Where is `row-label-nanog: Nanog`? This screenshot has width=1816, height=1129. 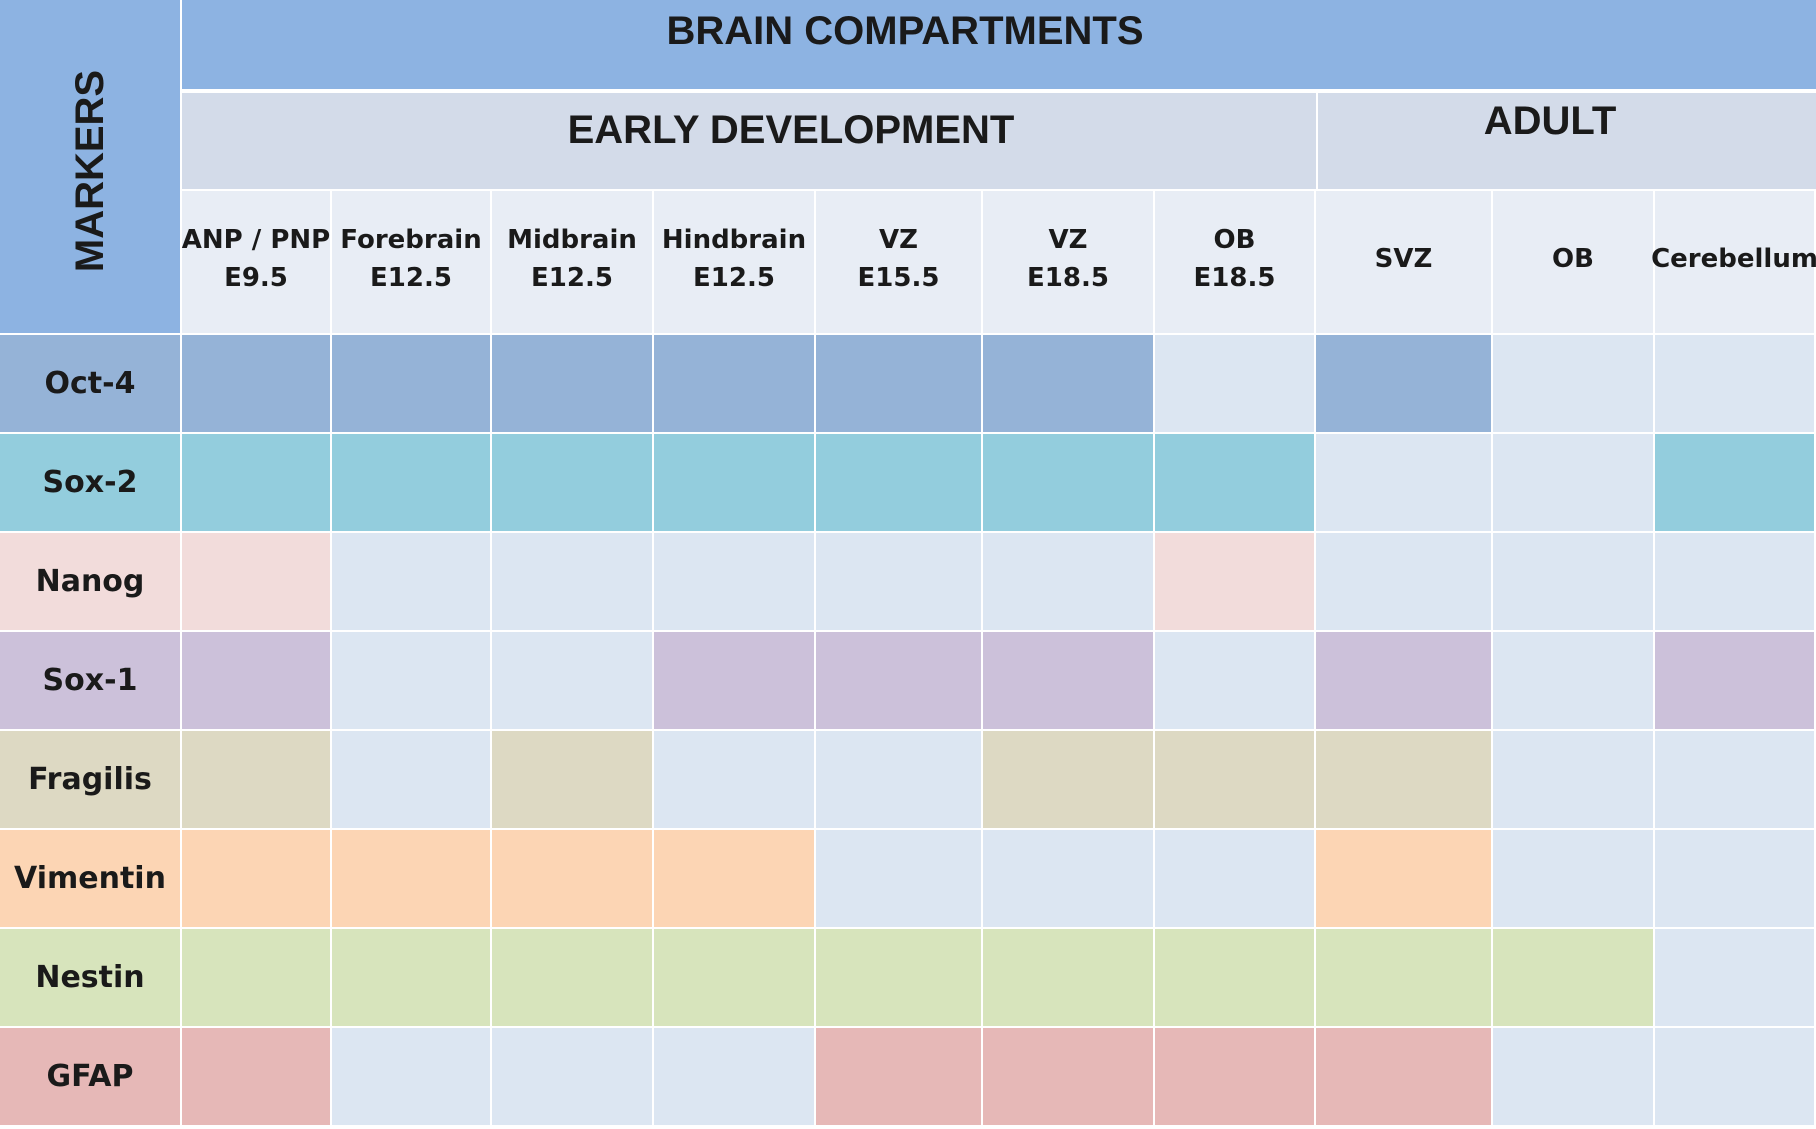
row-label-nanog: Nanog is located at coordinates (90, 581).